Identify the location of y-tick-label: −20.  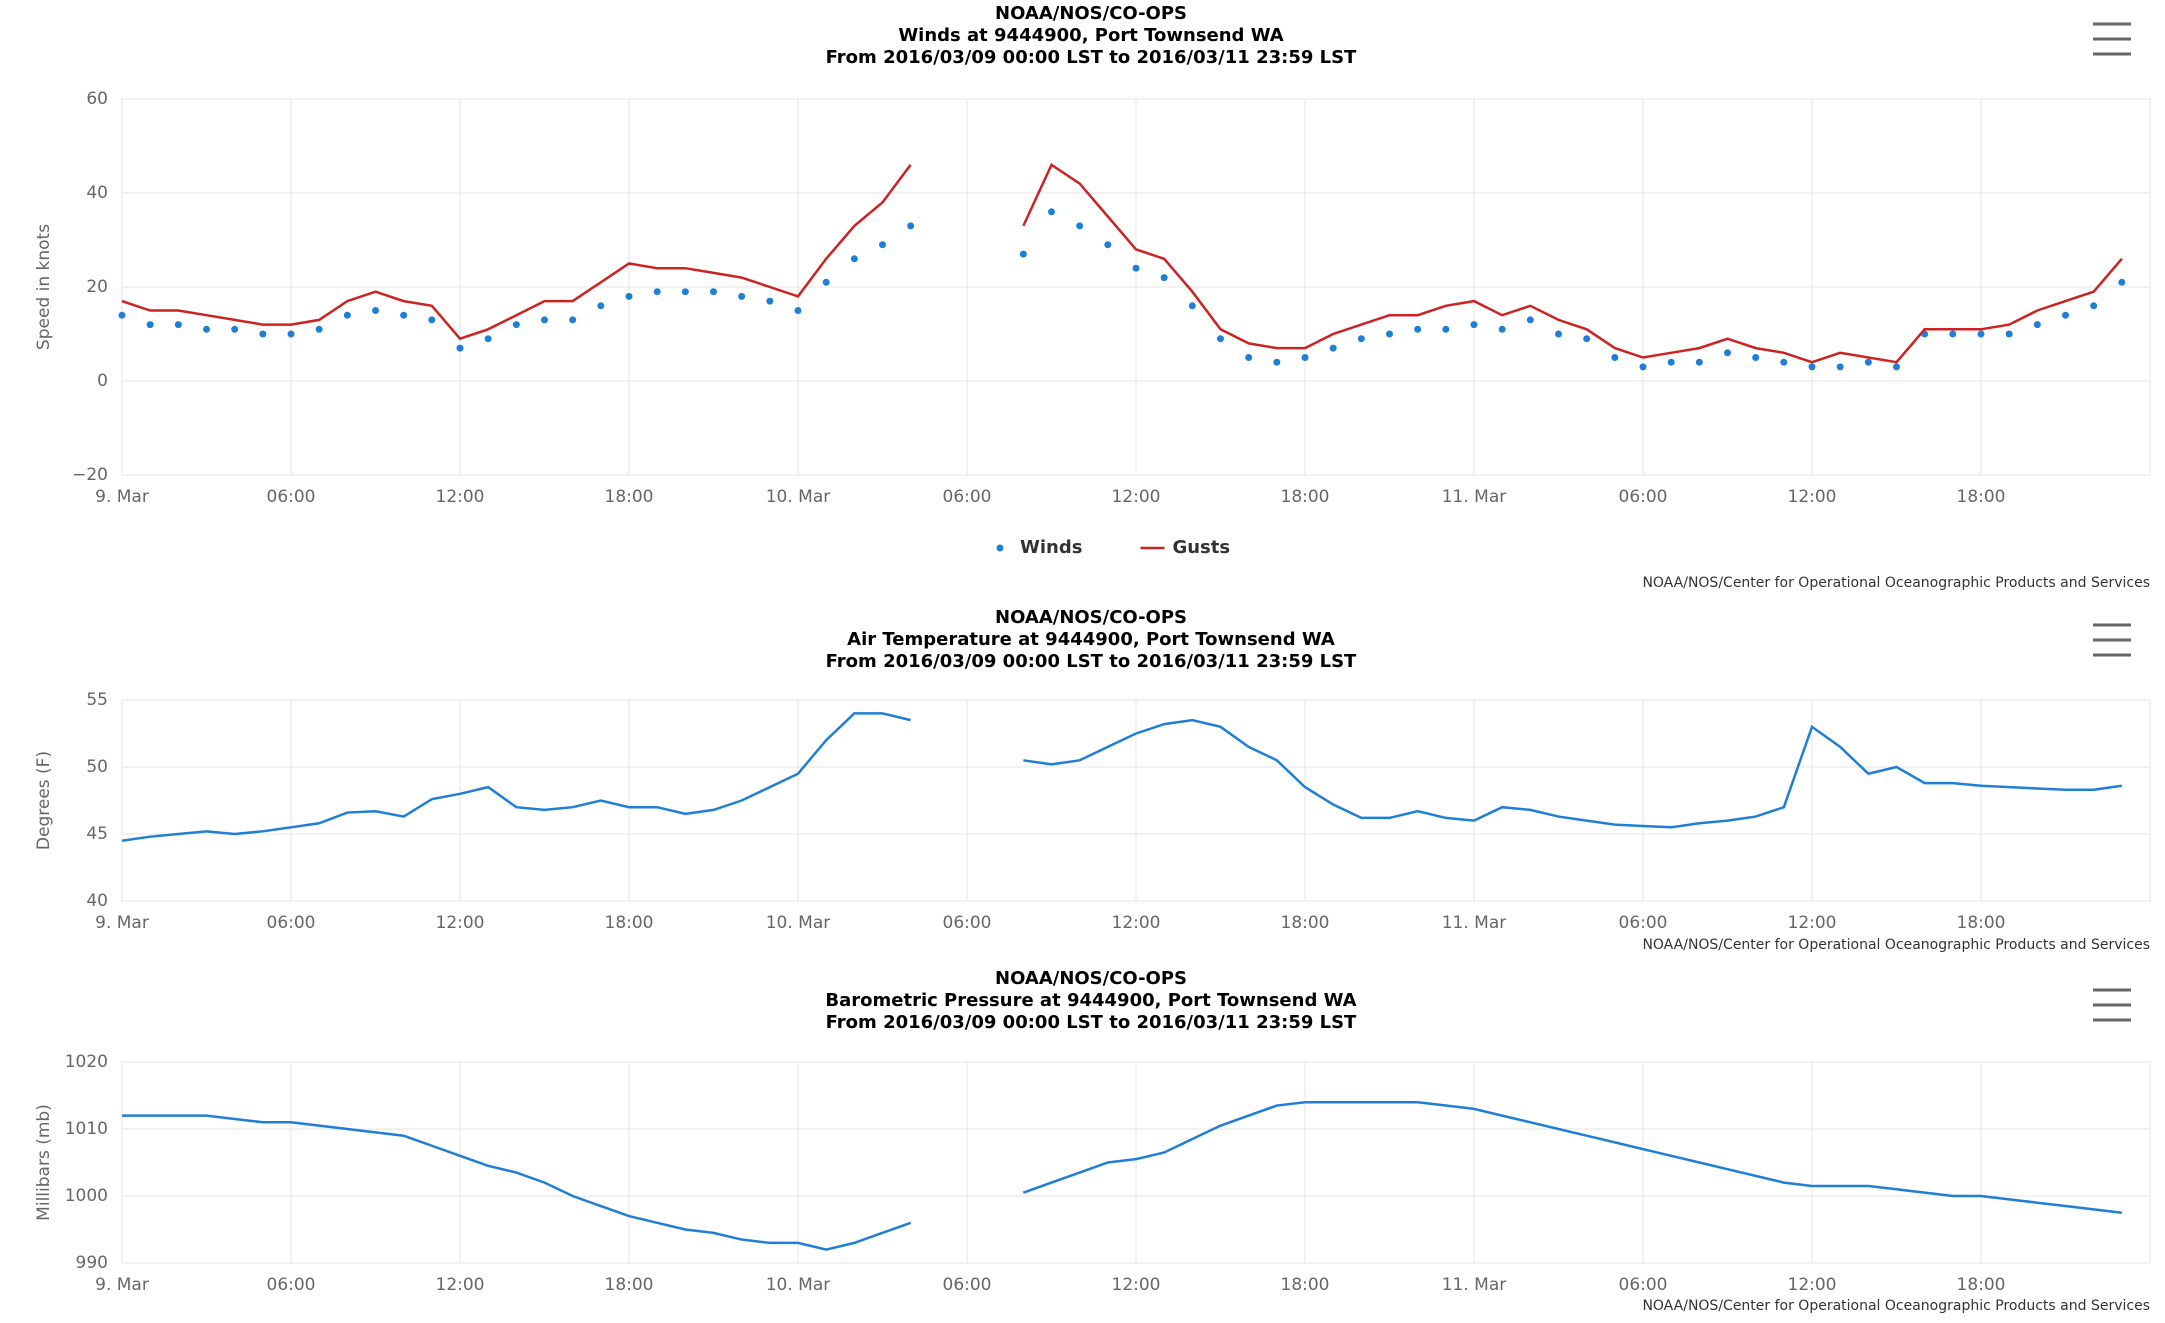
(90, 475).